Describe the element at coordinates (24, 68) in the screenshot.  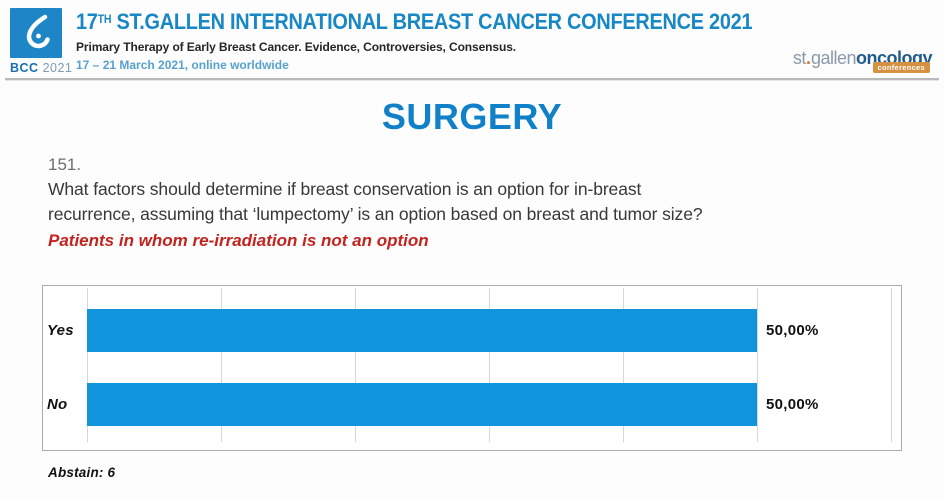
I see `bcc-acronym: BCC` at that location.